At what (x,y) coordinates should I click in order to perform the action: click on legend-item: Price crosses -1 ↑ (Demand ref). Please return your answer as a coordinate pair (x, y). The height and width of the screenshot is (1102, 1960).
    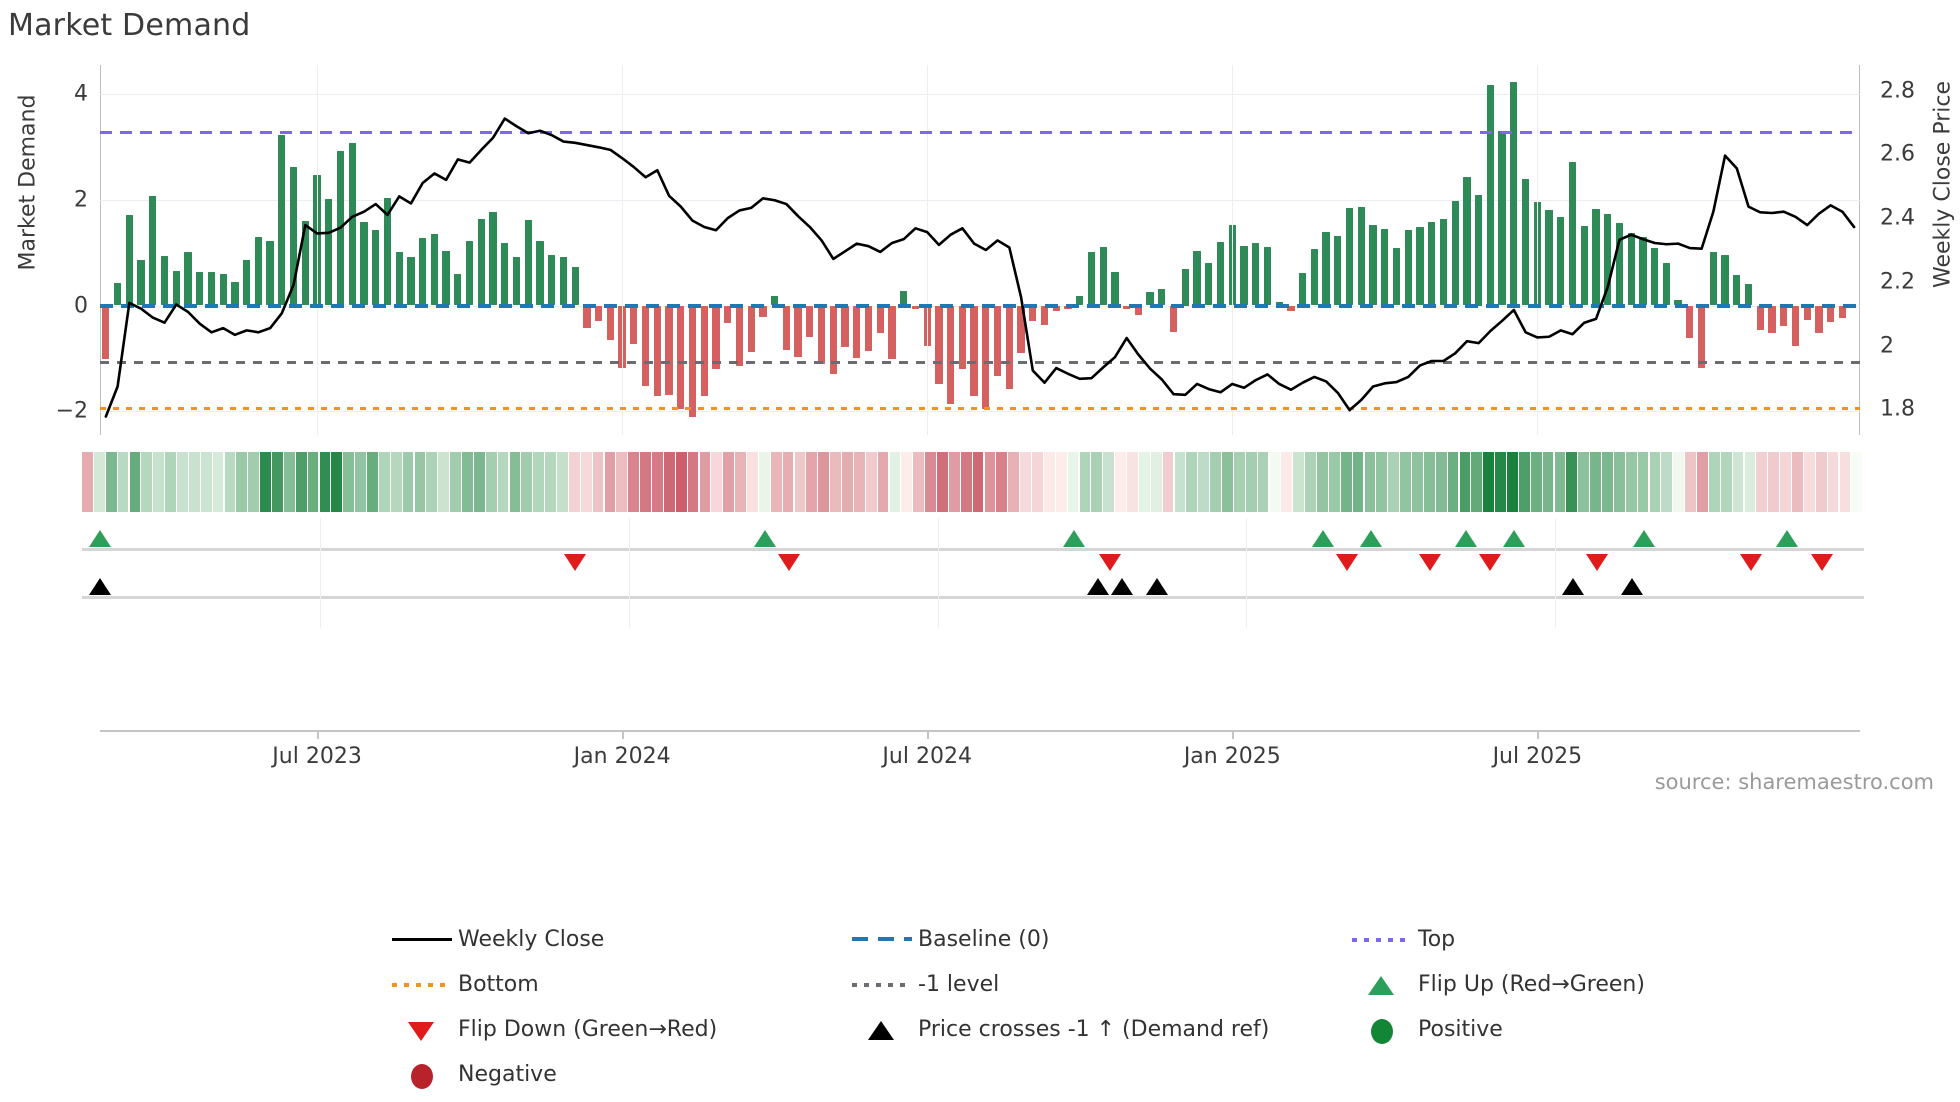
    Looking at the image, I should click on (1096, 1029).